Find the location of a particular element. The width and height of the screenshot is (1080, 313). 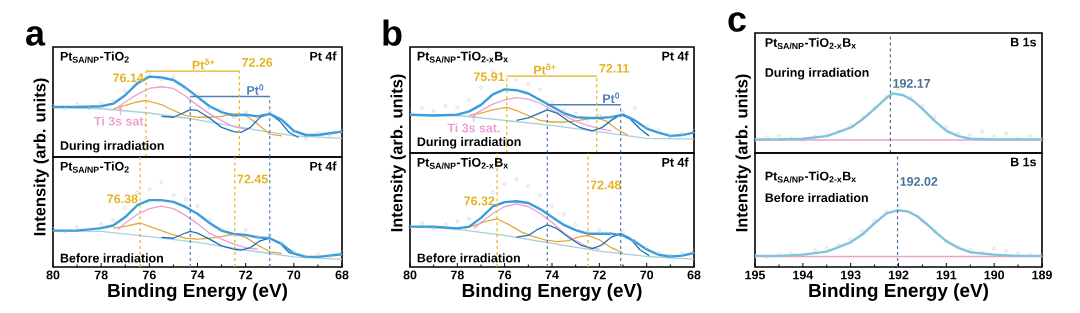

x-tick-label: 74 is located at coordinates (552, 275).